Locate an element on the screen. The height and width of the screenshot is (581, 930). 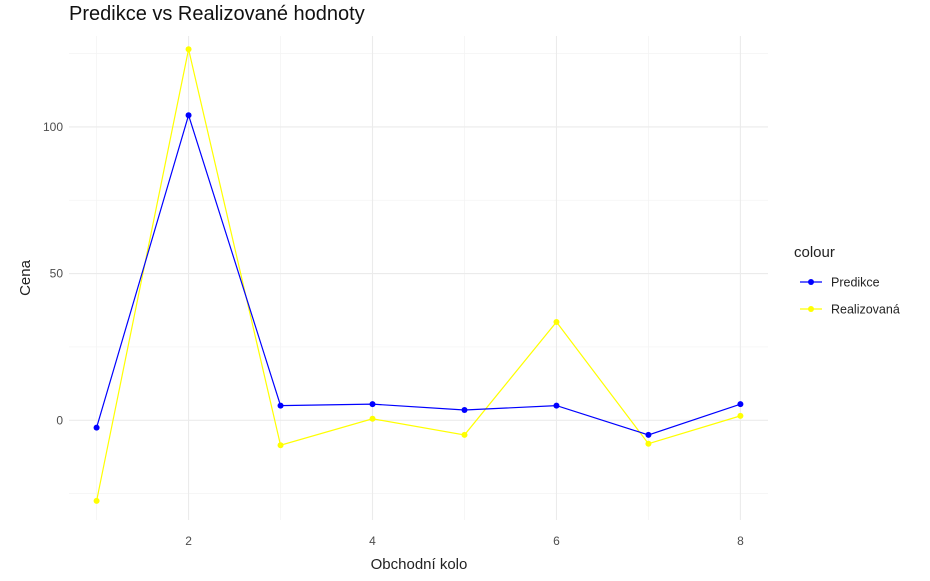
y-tick-label: 50 is located at coordinates (57, 274).